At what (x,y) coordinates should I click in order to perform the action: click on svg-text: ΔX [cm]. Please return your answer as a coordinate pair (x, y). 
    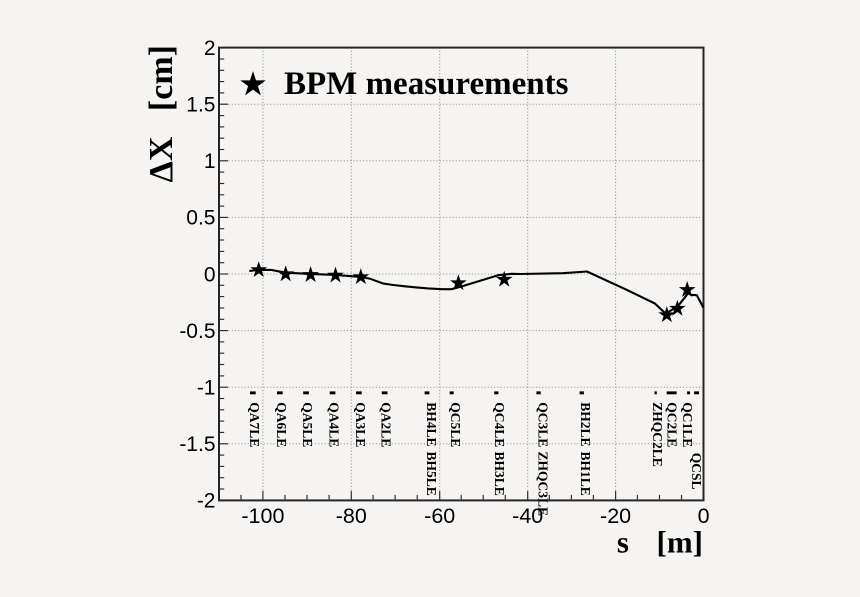
    Looking at the image, I should click on (161, 113).